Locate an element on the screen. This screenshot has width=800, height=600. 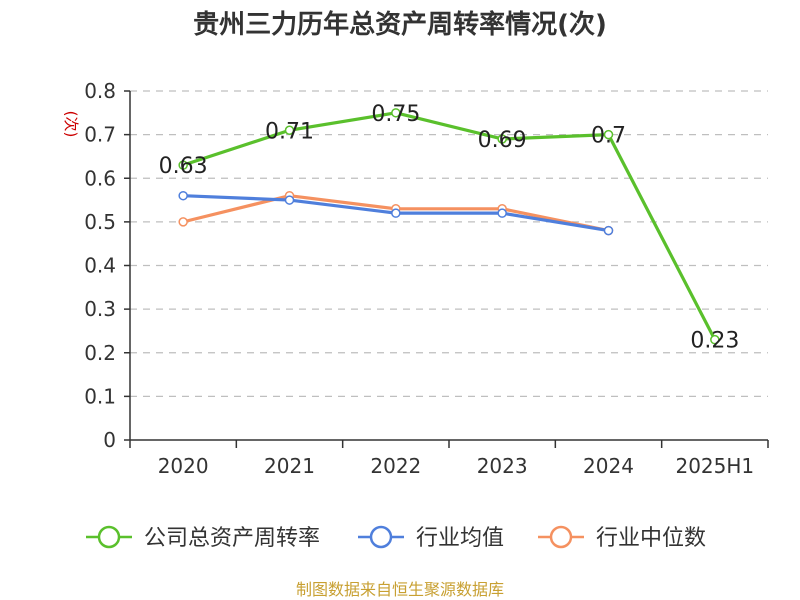
data-label: 0.69 is located at coordinates (502, 140).